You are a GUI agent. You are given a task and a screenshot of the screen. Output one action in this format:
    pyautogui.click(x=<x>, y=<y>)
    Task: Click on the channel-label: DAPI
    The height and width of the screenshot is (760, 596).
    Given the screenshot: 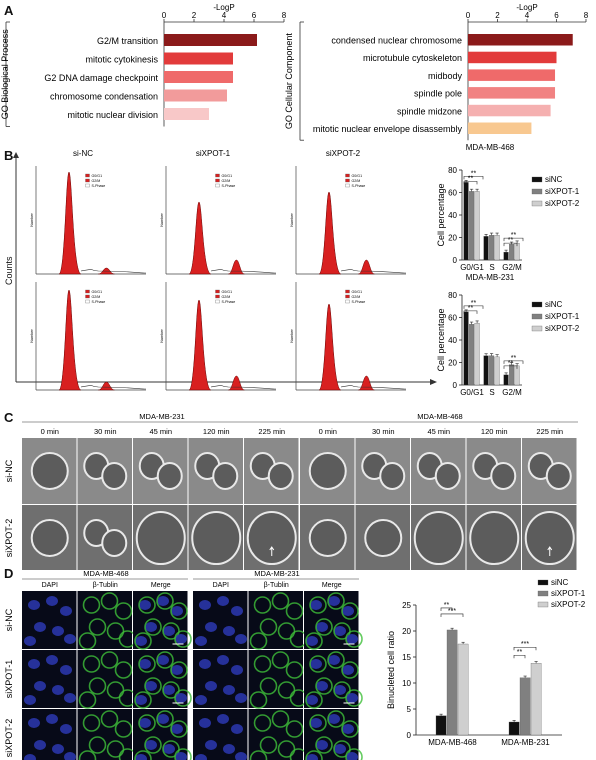 What is the action you would take?
    pyautogui.click(x=221, y=585)
    